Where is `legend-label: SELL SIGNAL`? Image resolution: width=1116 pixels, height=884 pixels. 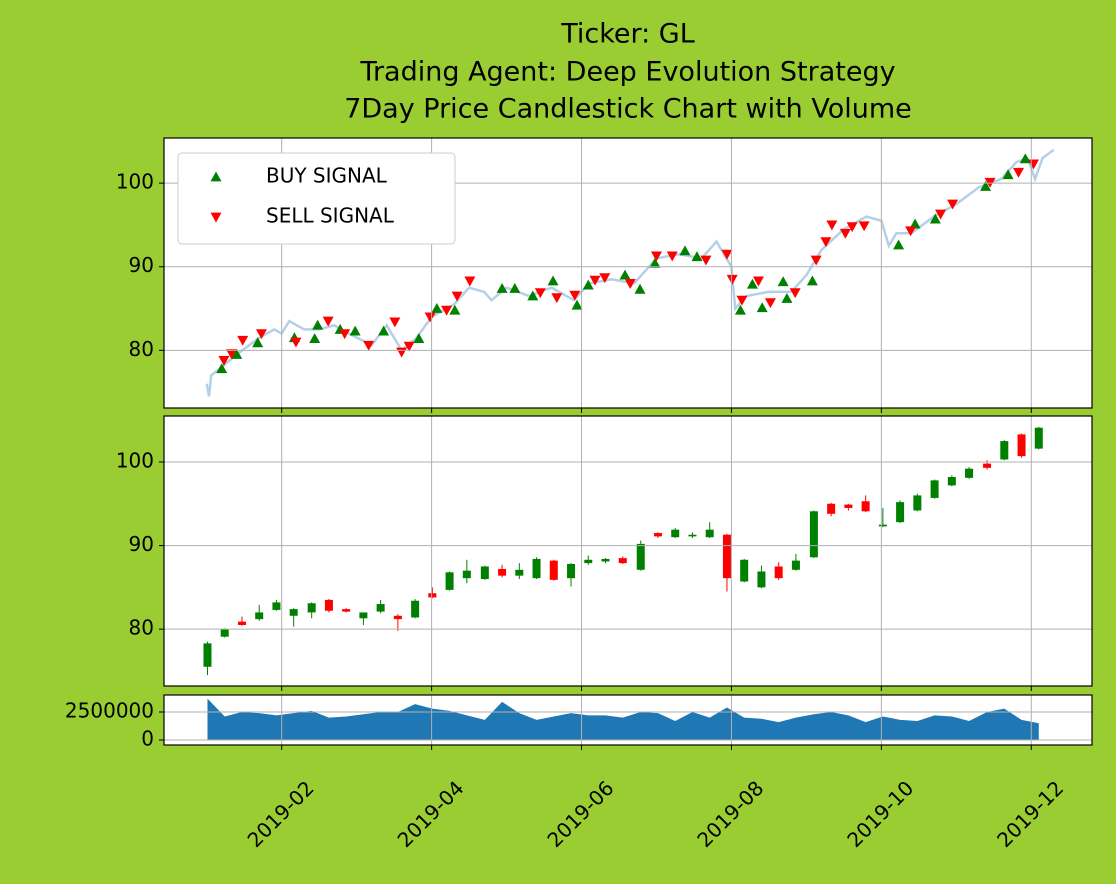
legend-label: SELL SIGNAL is located at coordinates (330, 216).